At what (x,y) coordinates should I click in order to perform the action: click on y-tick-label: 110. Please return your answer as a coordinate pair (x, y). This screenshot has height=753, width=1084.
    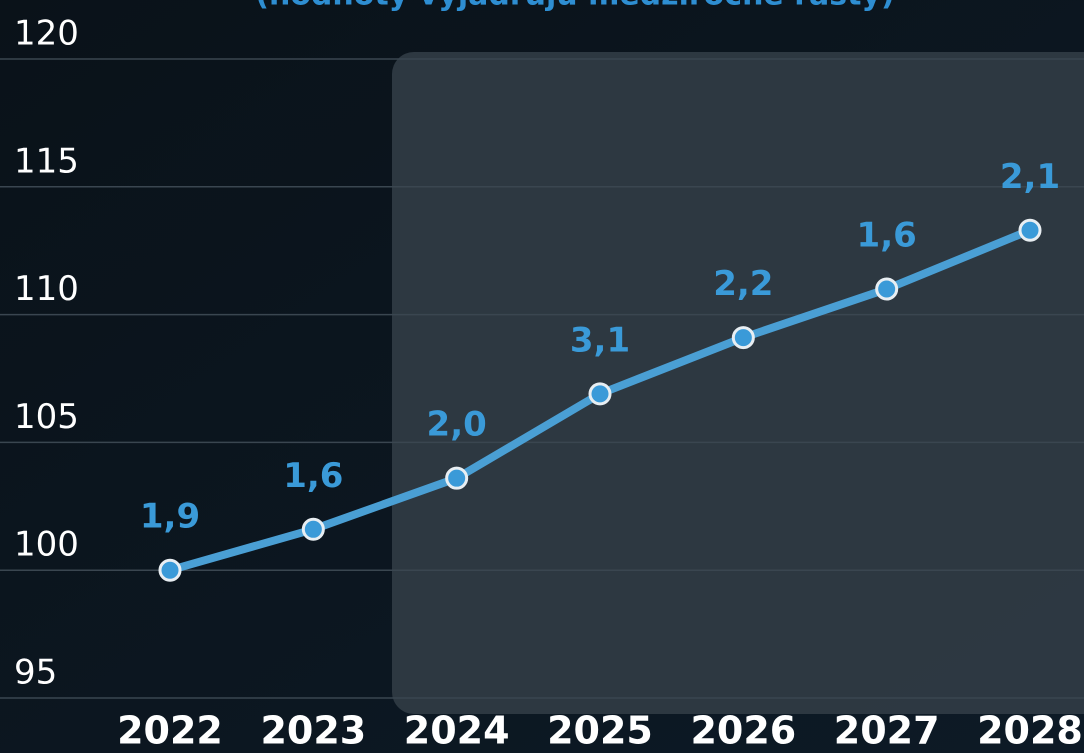
    Looking at the image, I should click on (46, 289).